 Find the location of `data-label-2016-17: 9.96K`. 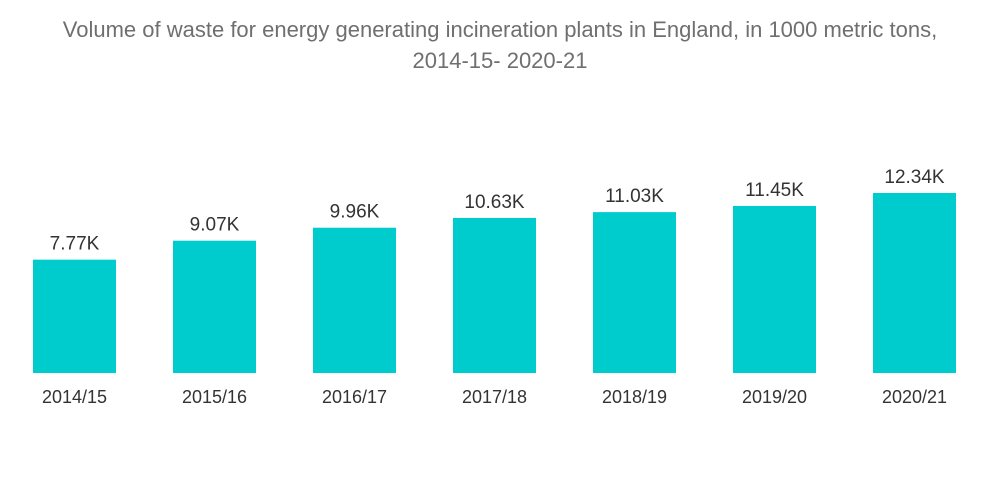

data-label-2016-17: 9.96K is located at coordinates (355, 212).